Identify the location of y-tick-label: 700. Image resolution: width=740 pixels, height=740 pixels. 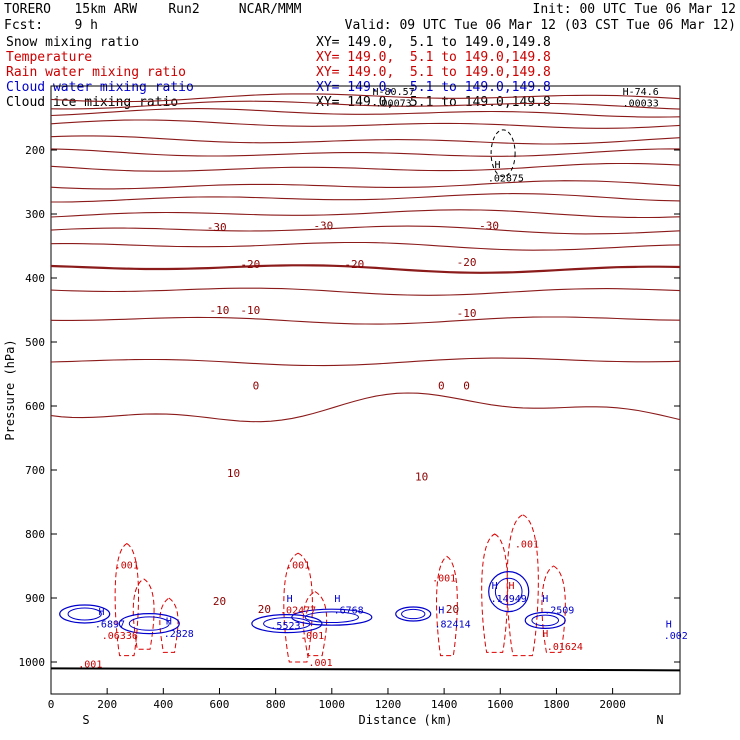
(35, 470).